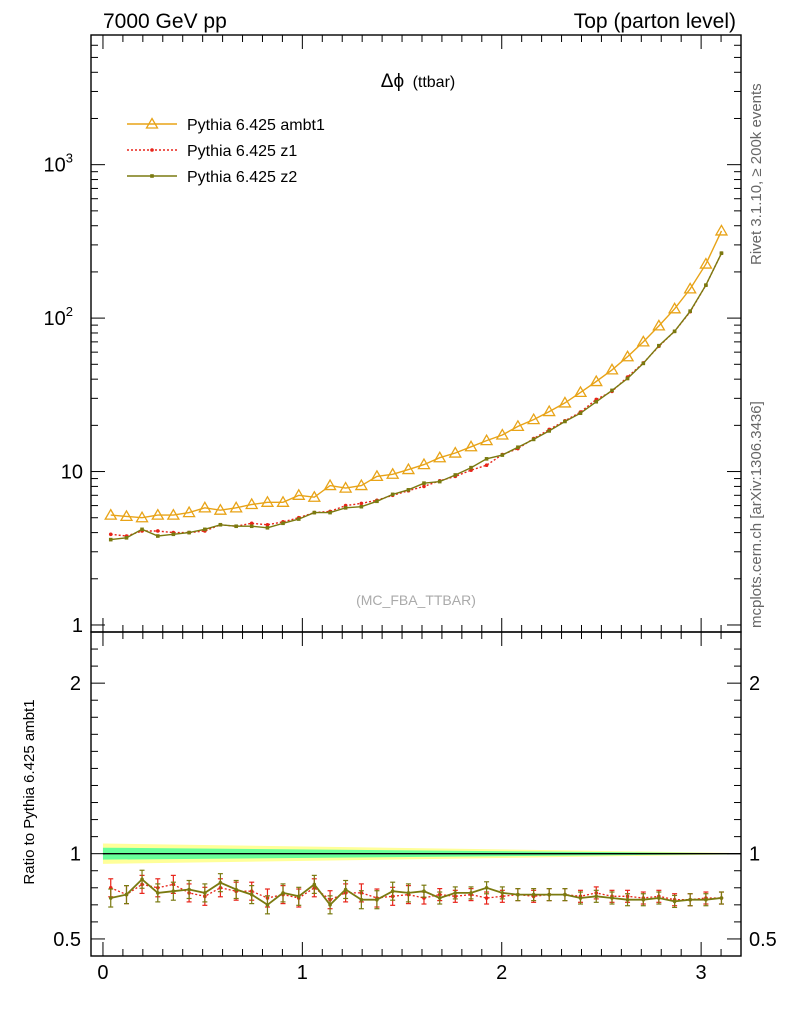  I want to click on y-tick-label-0: 1, so click(77, 626).